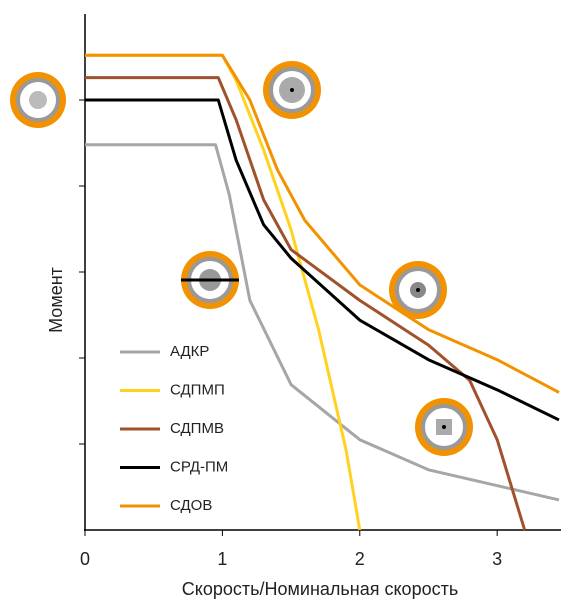 This screenshot has width=561, height=608. Describe the element at coordinates (197, 389) in the screenshot. I see `legend-label: СДПМП` at that location.